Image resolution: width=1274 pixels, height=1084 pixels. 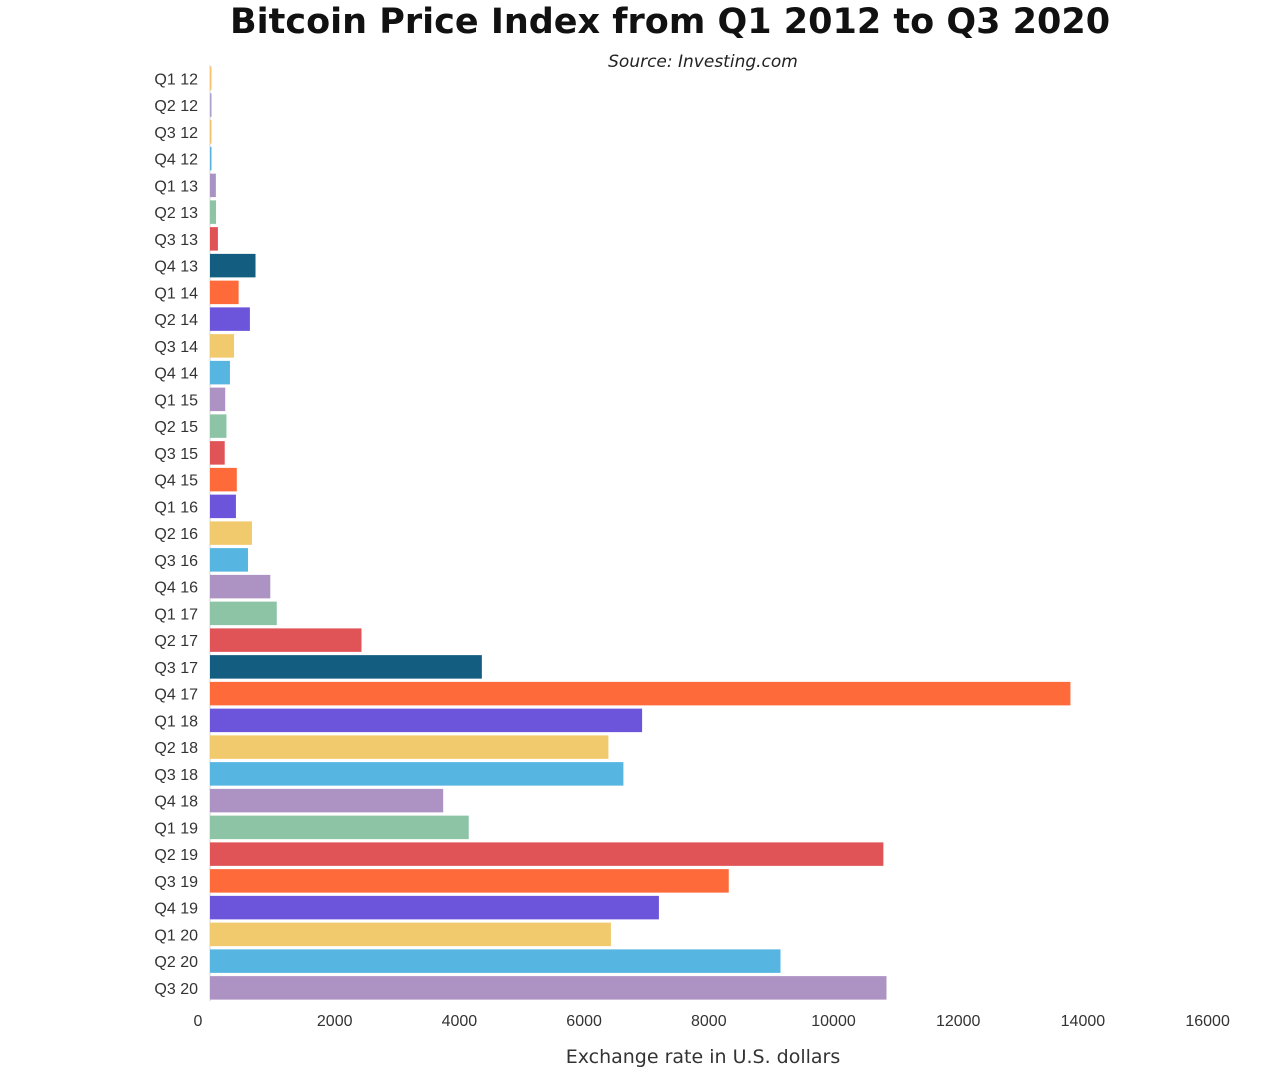 What do you see at coordinates (176, 133) in the screenshot?
I see `category-label: Q3 12` at bounding box center [176, 133].